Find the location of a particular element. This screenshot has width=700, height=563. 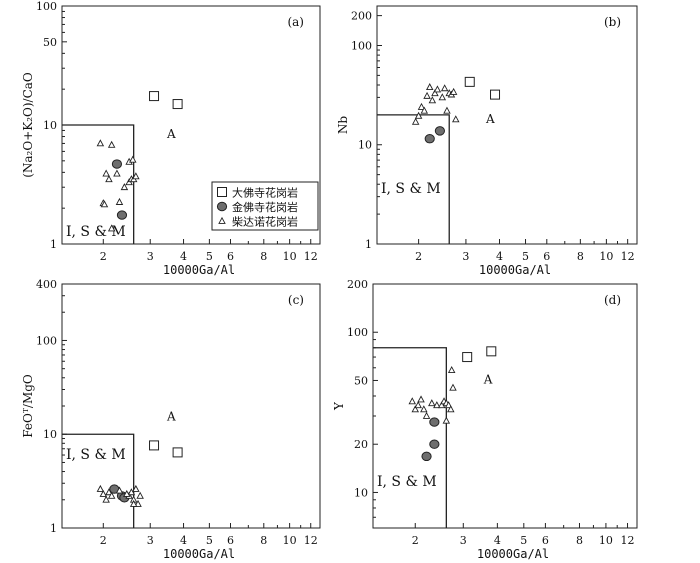

y-tick-label: 10 is located at coordinates (50, 125).